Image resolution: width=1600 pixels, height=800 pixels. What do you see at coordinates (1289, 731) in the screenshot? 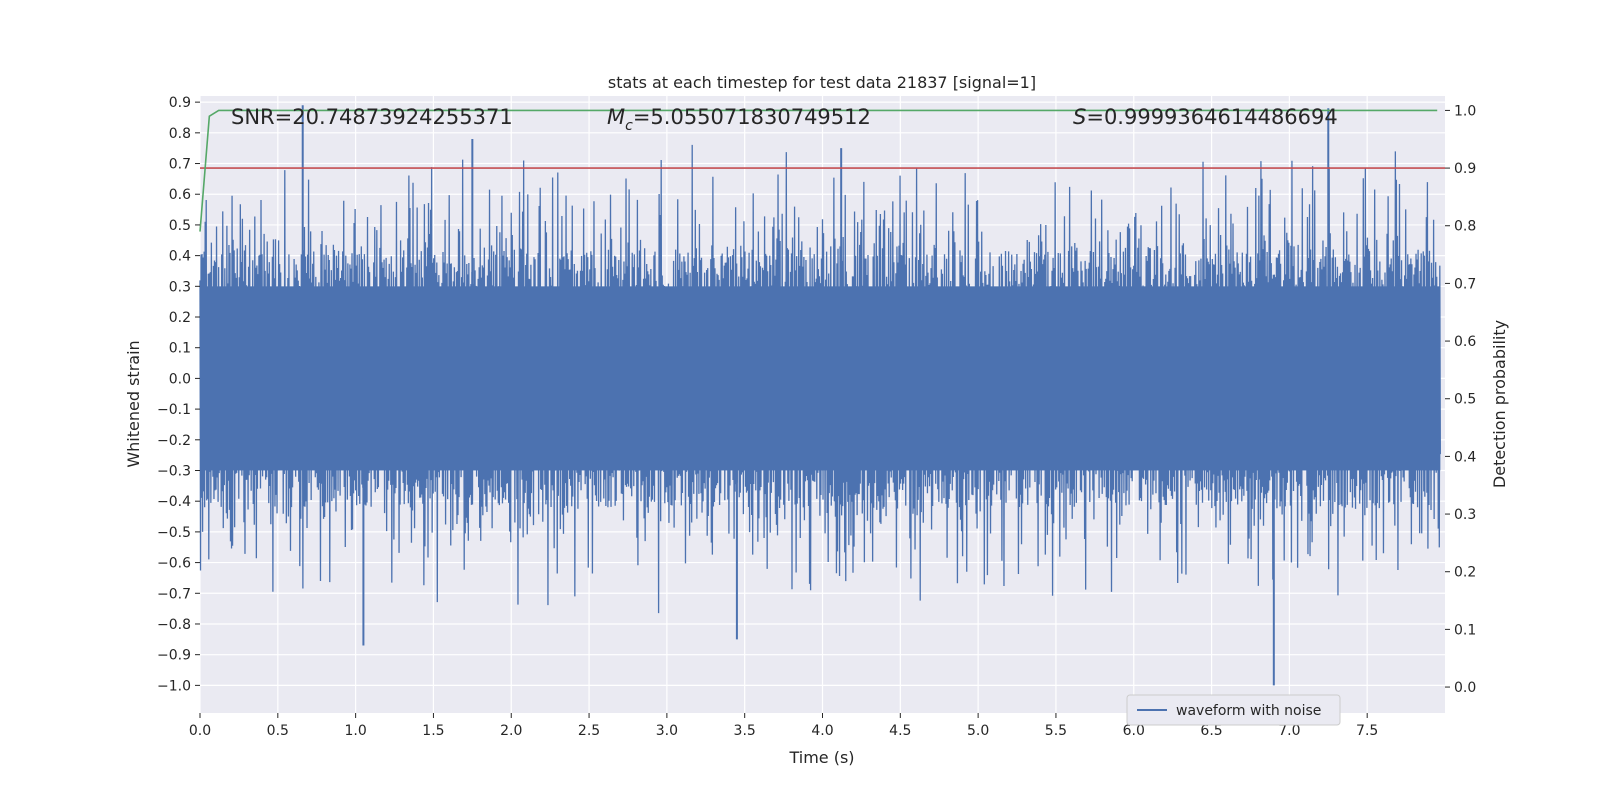
I see `x-tick-label: 7.0` at bounding box center [1289, 731].